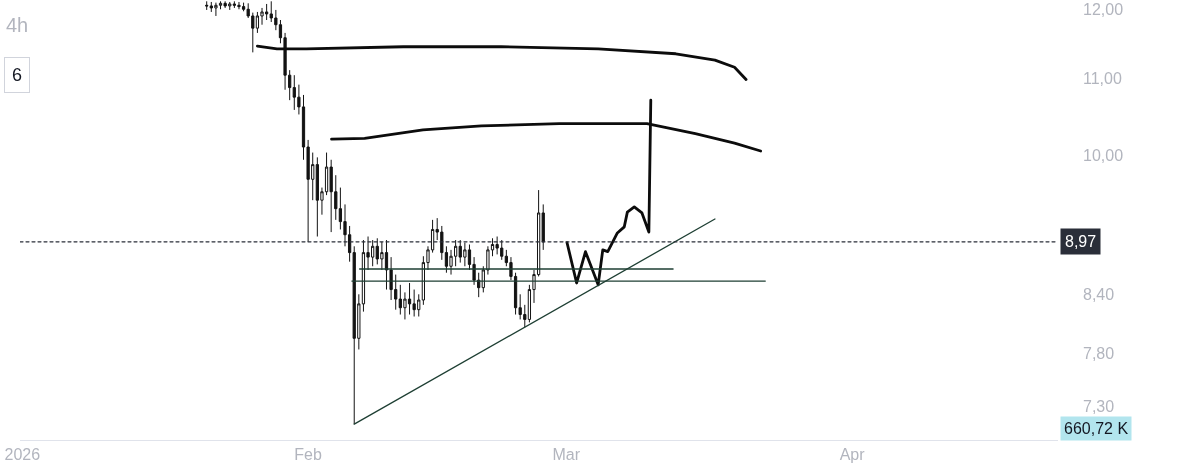 This screenshot has height=470, width=1200. Describe the element at coordinates (17, 75) in the screenshot. I see `annotation: 6` at that location.